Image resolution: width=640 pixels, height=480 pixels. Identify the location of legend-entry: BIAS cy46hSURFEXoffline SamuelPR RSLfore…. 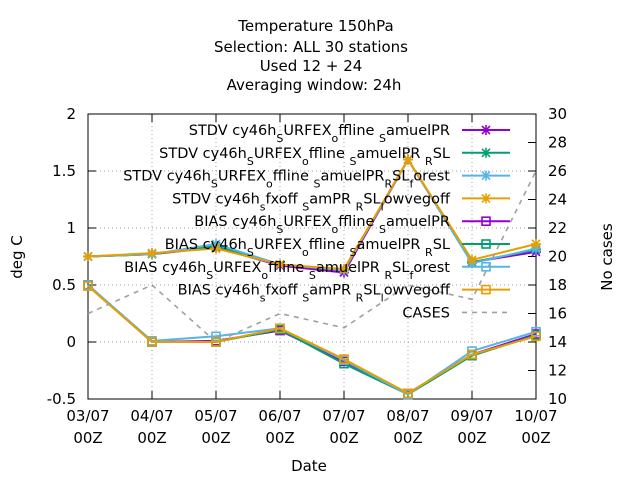
(317, 271).